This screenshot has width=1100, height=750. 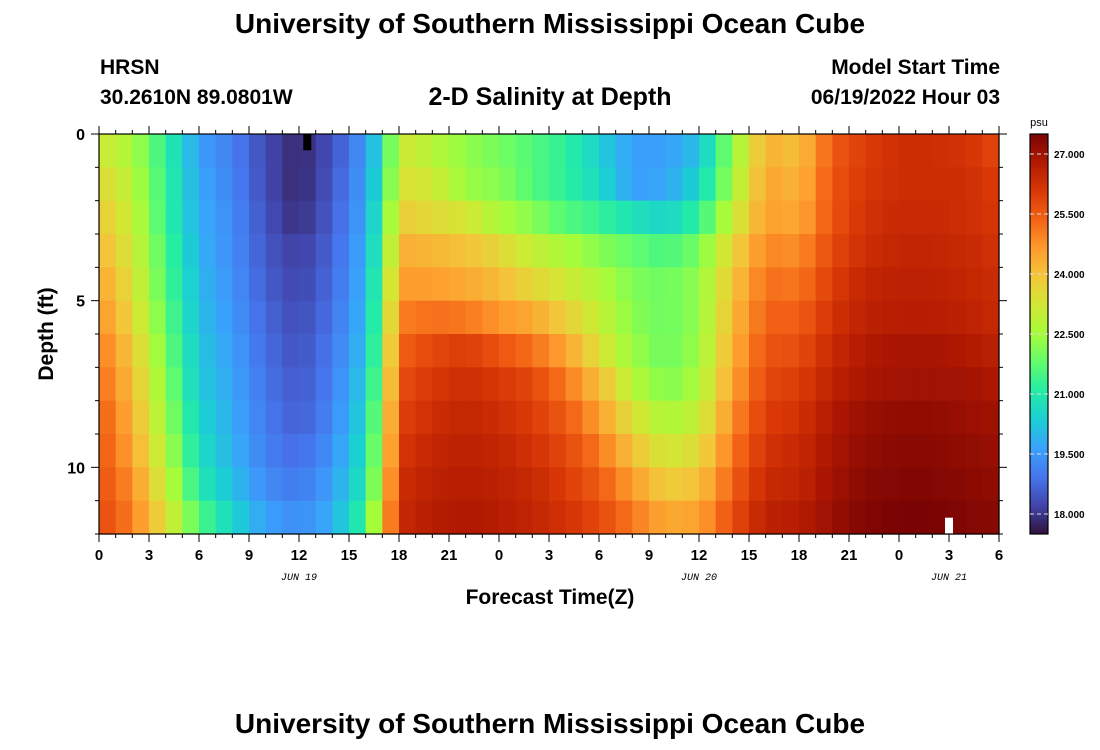 I want to click on colorbar-tick-label: 22.500, so click(x=1069, y=335).